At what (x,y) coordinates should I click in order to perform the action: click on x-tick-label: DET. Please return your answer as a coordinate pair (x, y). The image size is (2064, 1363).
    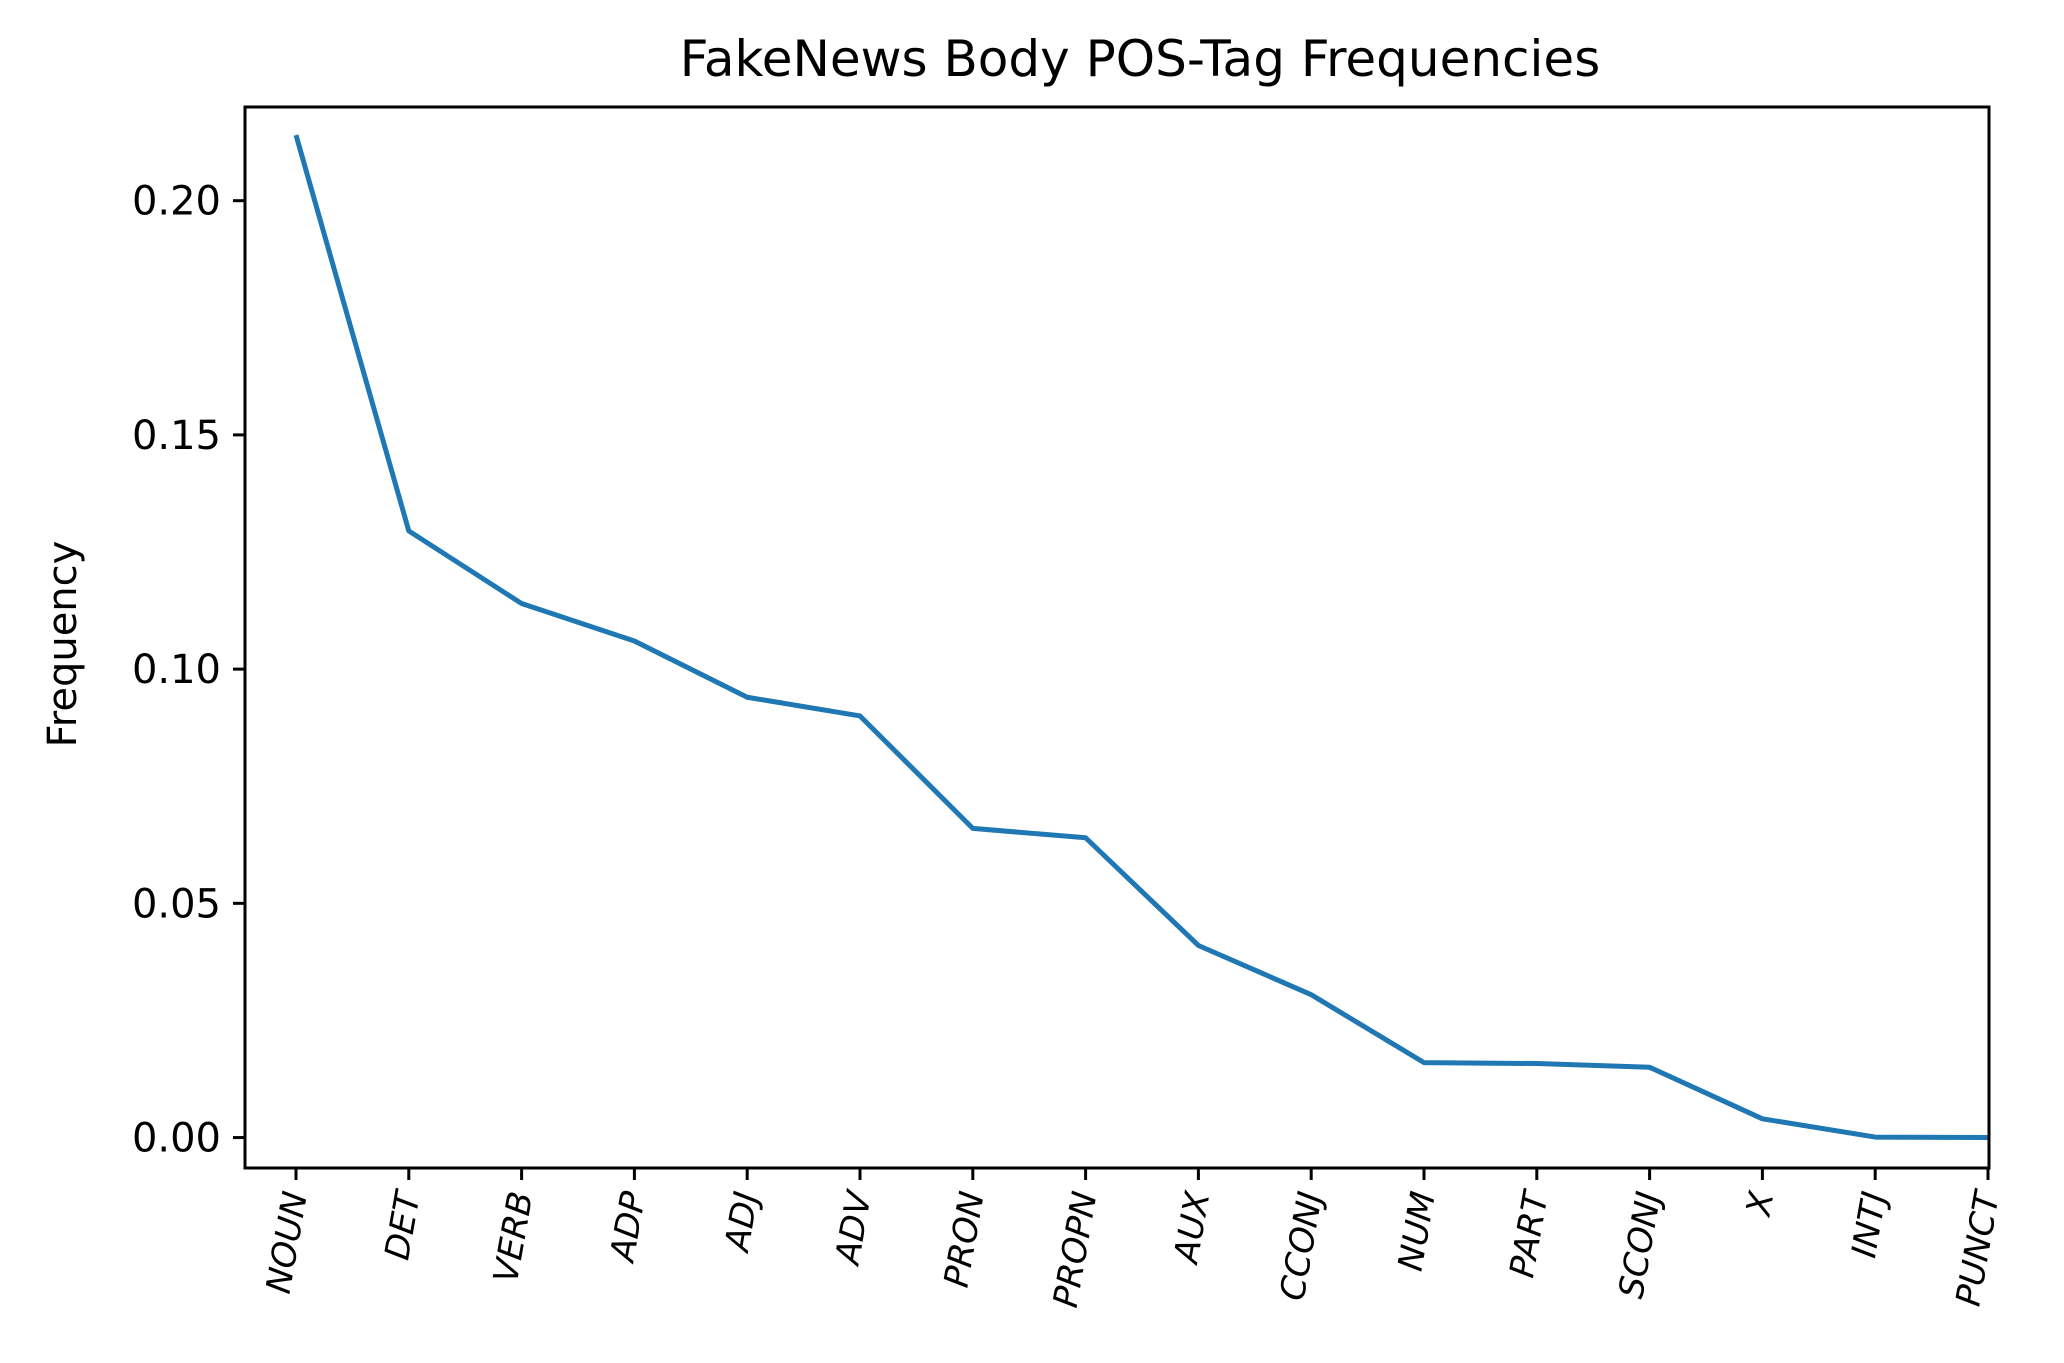
    Looking at the image, I should click on (403, 1224).